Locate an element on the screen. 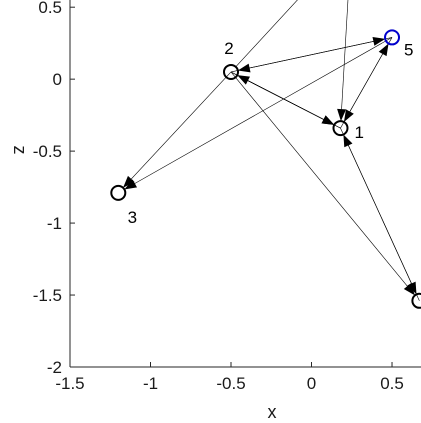  y-tick-label: 0.5 is located at coordinates (50, 8).